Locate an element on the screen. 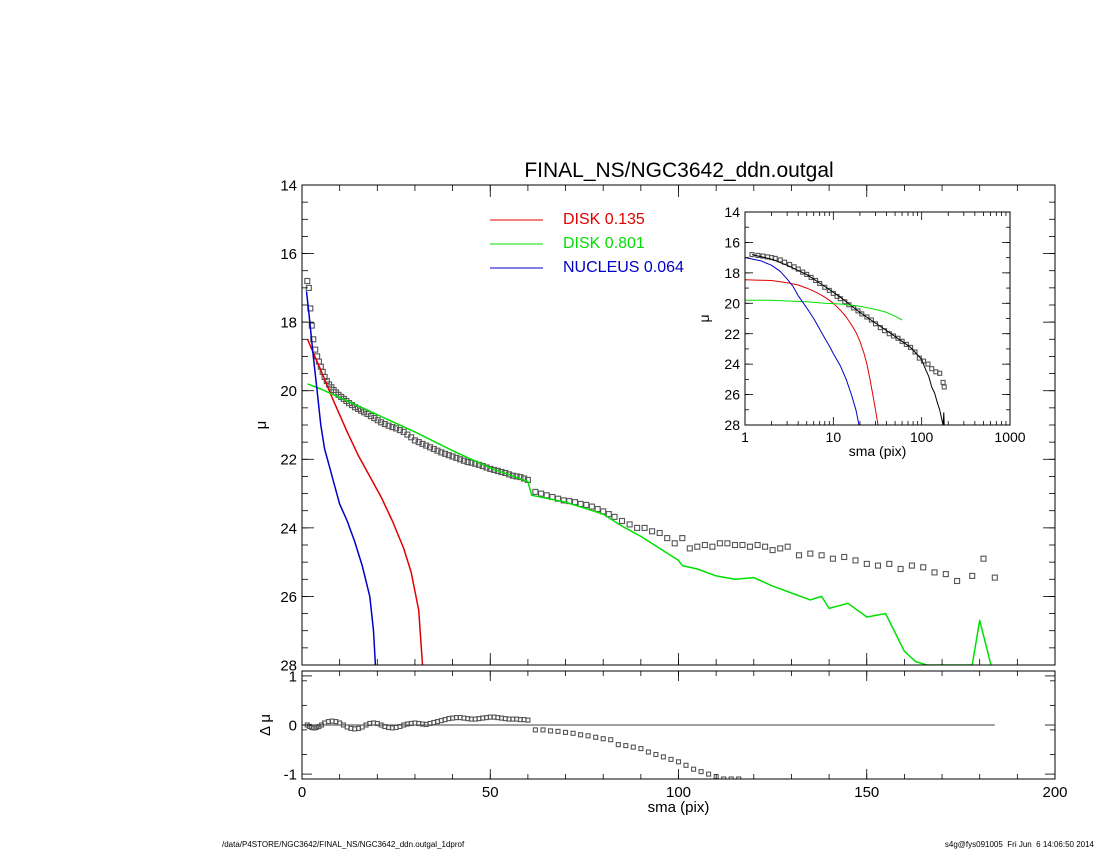 Image resolution: width=1100 pixels, height=850 pixels. chart-title: FINAL_NS/NGC3642_ddn.outgal is located at coordinates (678, 170).